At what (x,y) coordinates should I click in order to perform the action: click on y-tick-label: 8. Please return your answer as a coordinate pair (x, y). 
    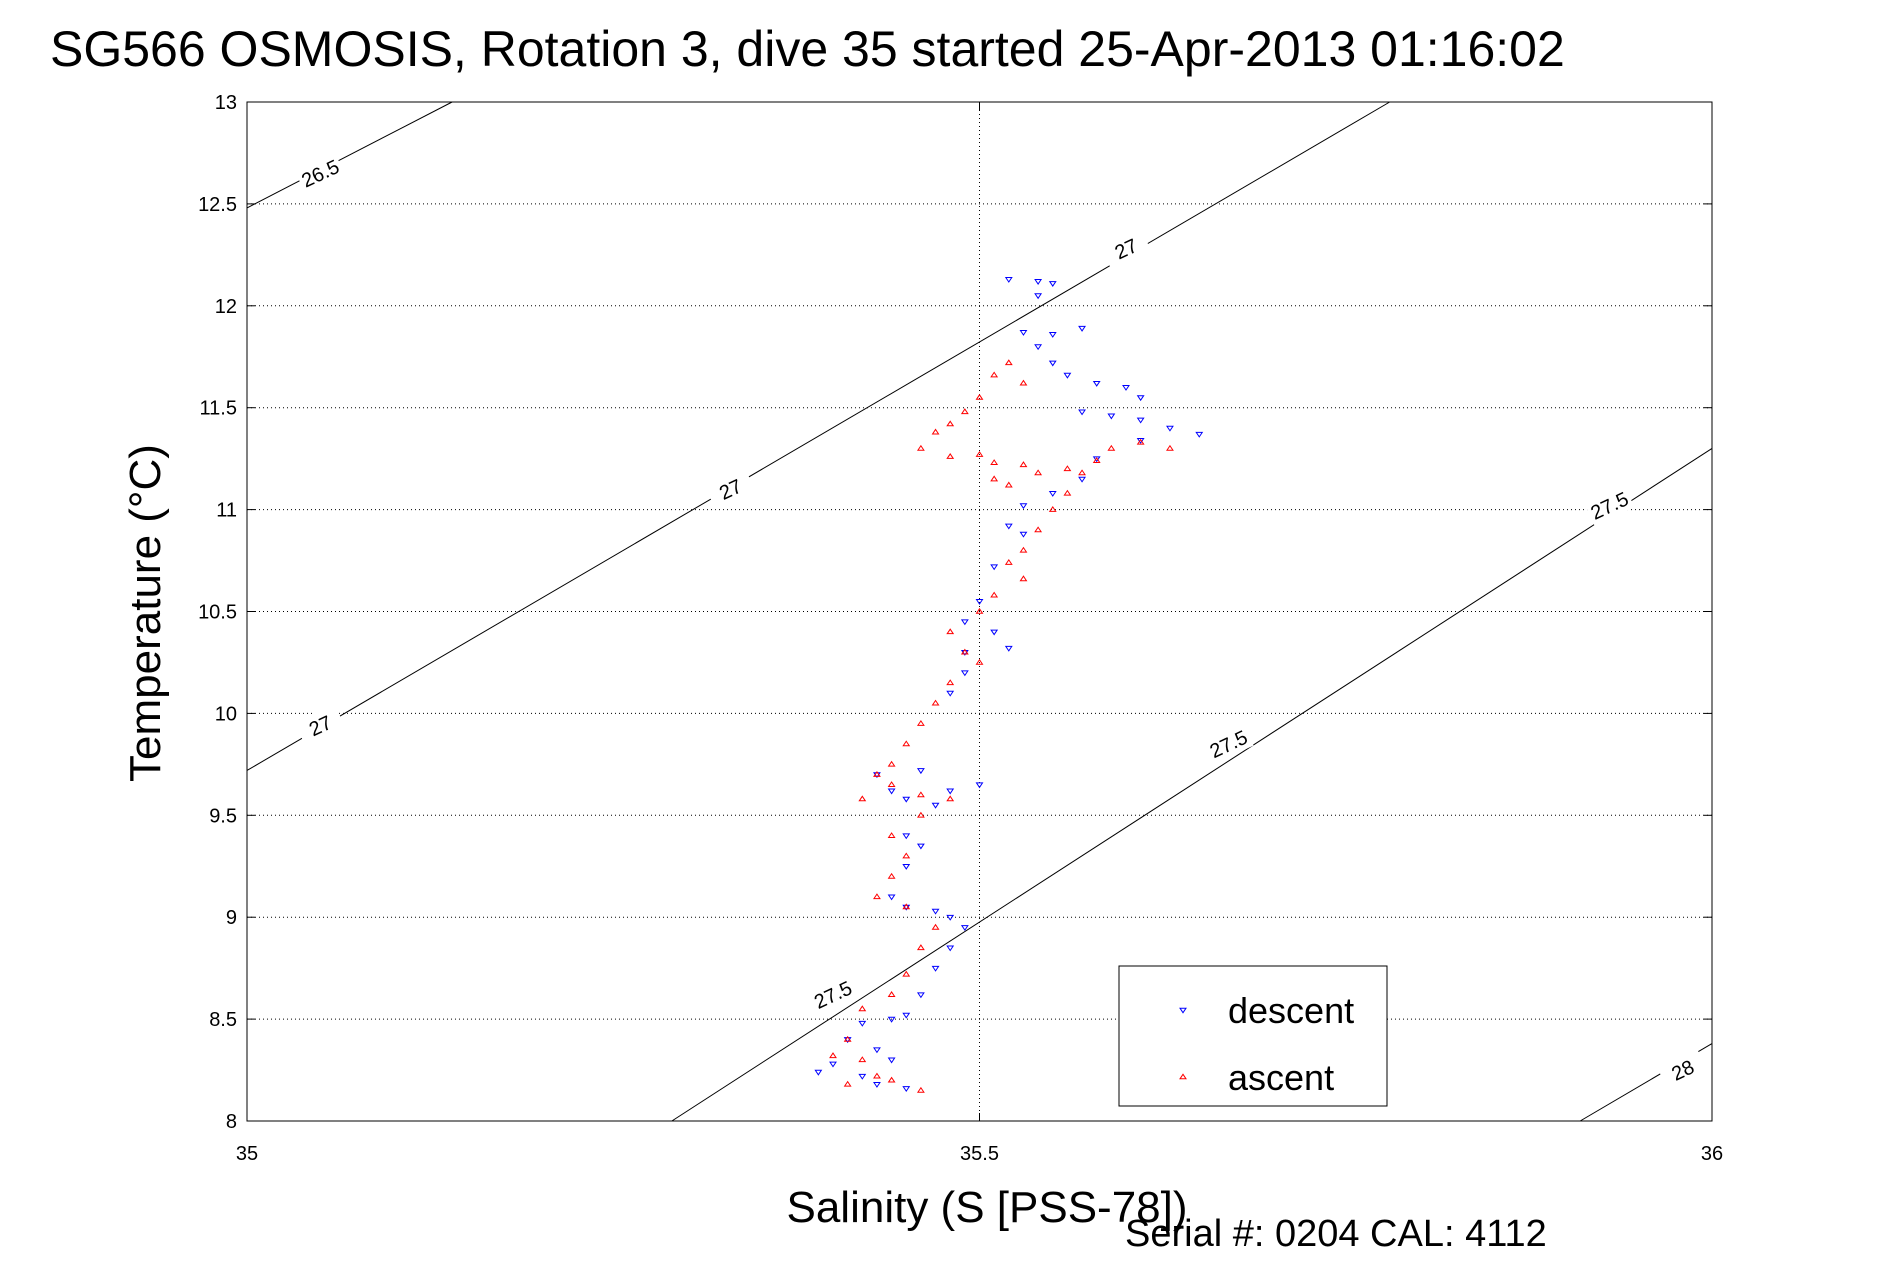
    Looking at the image, I should click on (231, 1122).